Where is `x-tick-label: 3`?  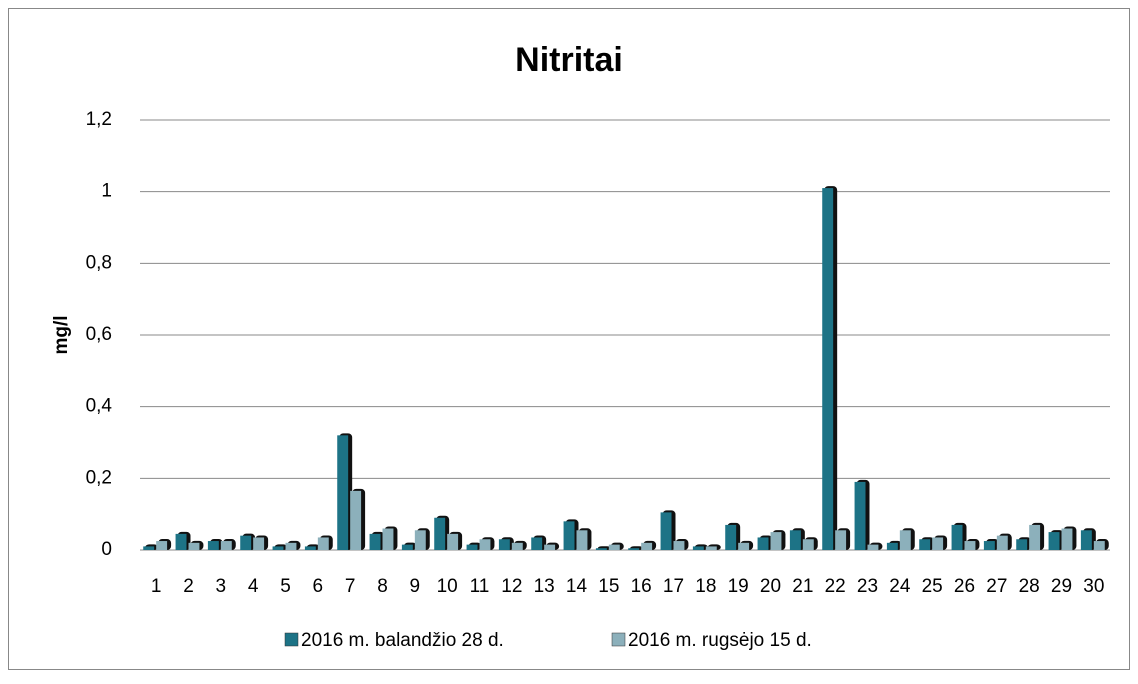 x-tick-label: 3 is located at coordinates (221, 586).